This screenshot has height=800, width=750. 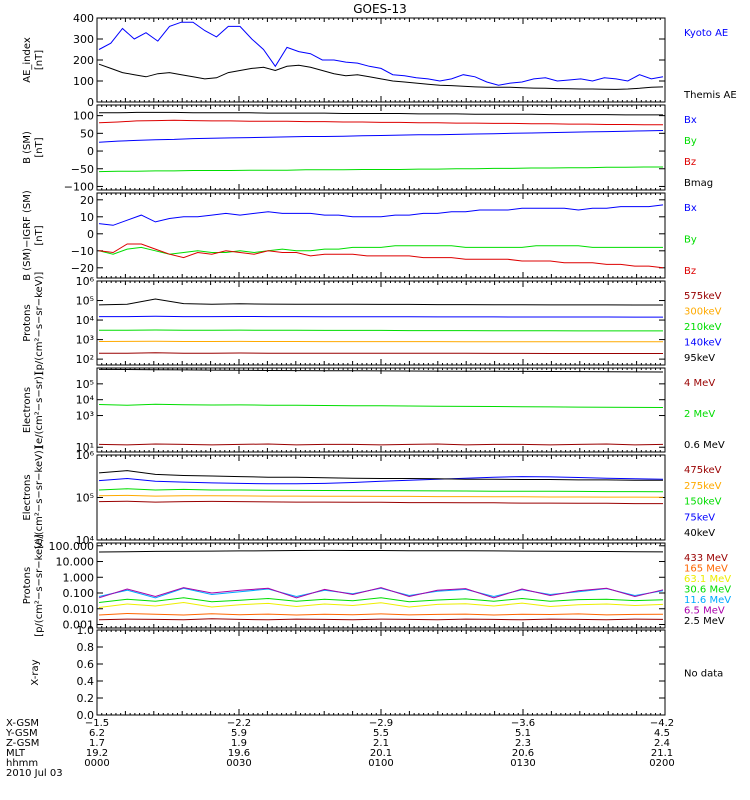 What do you see at coordinates (238, 763) in the screenshot?
I see `x-row-value: 0030` at bounding box center [238, 763].